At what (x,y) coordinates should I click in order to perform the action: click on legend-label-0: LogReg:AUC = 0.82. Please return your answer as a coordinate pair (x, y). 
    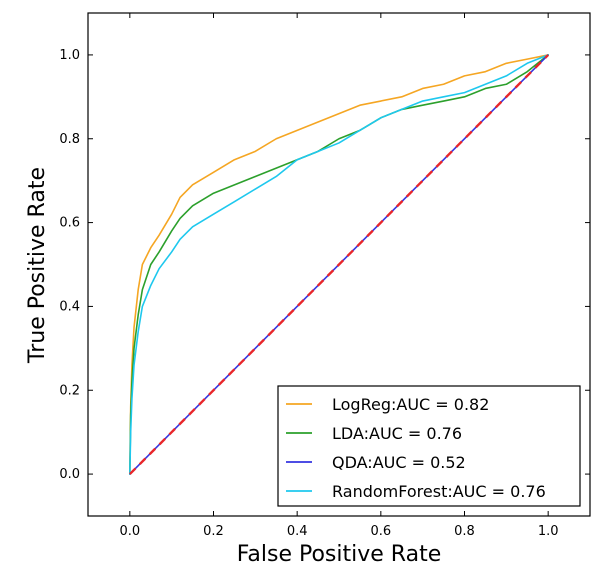
    Looking at the image, I should click on (410, 404).